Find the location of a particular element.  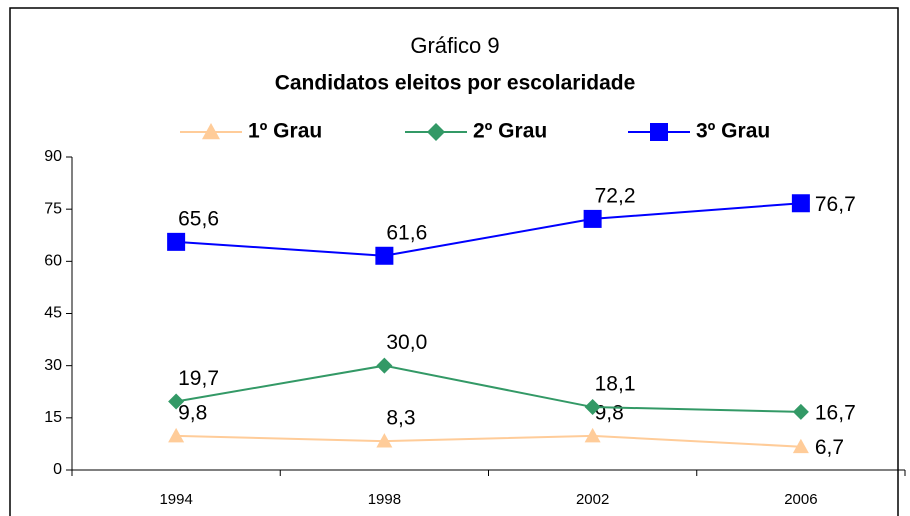

chart-subtitle: Candidatos eleitos por escolaridade is located at coordinates (455, 83).